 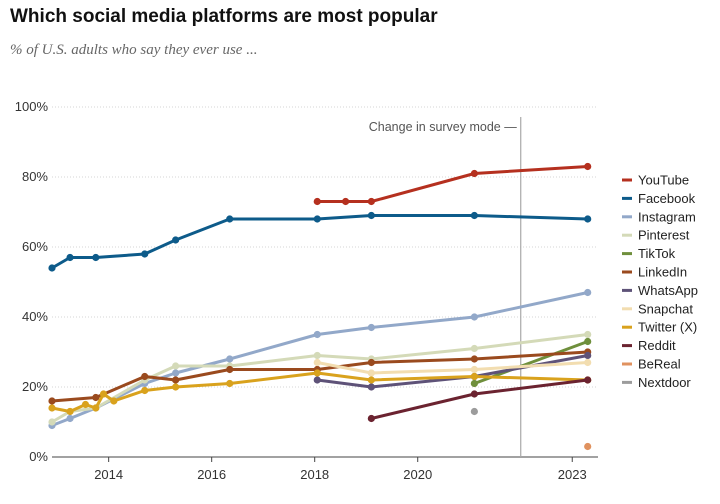 I want to click on y-tick-label: 40%, so click(x=35, y=316).